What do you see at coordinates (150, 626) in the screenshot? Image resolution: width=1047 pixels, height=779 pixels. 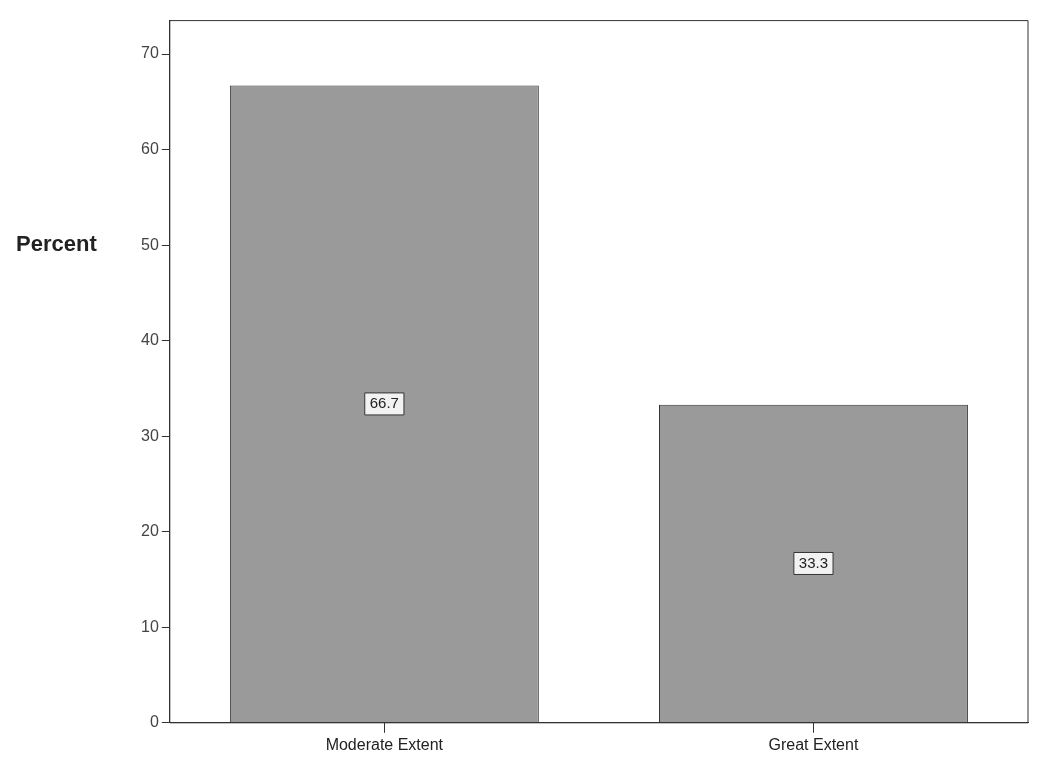 I see `y-tick-label: 10` at bounding box center [150, 626].